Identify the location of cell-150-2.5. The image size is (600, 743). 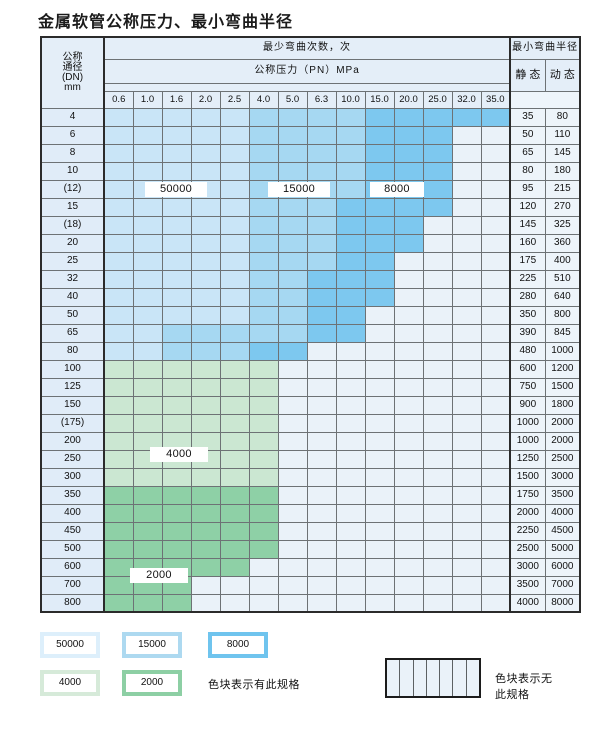
(234, 405).